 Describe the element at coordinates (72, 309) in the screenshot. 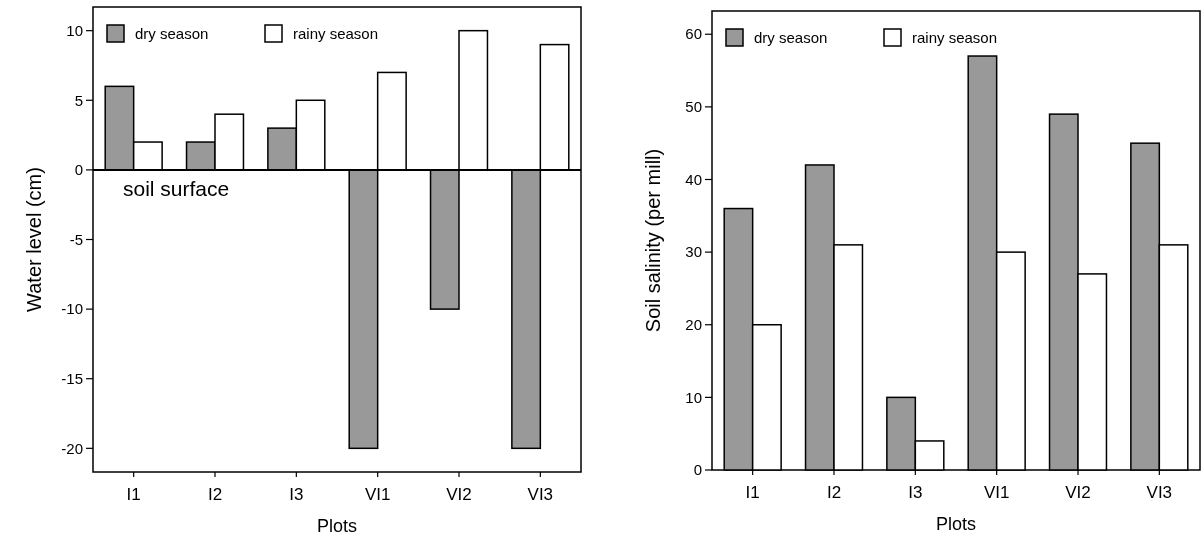

I see `y-tick-label: -10` at that location.